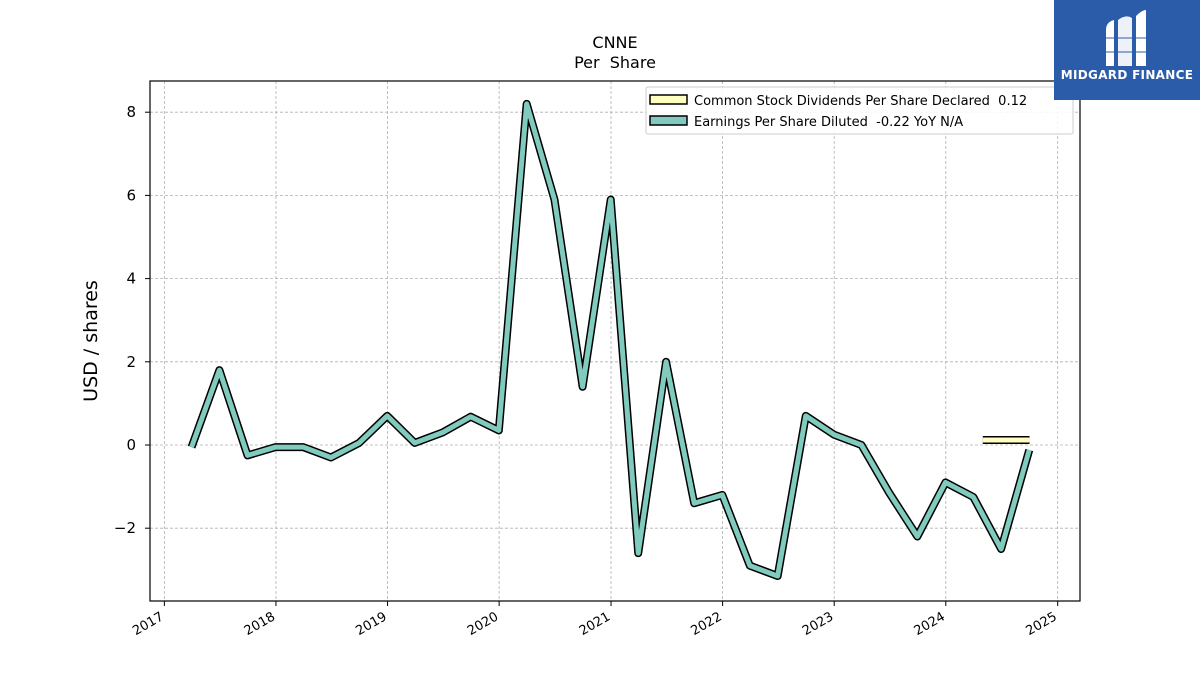 The width and height of the screenshot is (1200, 675). Describe the element at coordinates (131, 445) in the screenshot. I see `y-tick-label: 0` at that location.